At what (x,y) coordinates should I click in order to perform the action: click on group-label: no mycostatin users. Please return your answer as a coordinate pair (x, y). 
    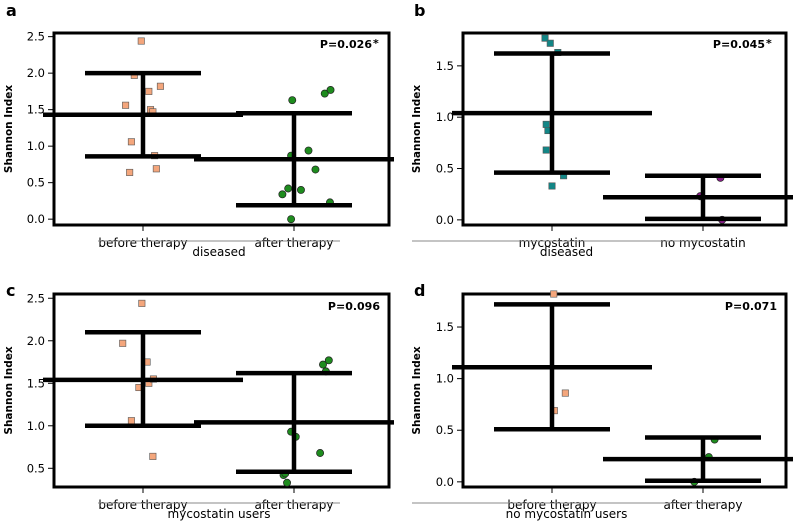
    Looking at the image, I should click on (567, 514).